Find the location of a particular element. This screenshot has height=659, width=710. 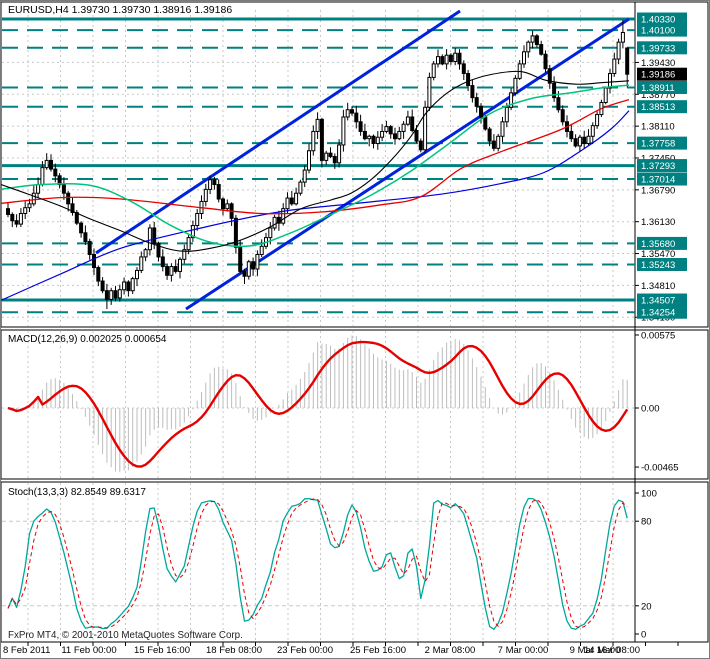

stoch-scale-label: 0 is located at coordinates (643, 635).